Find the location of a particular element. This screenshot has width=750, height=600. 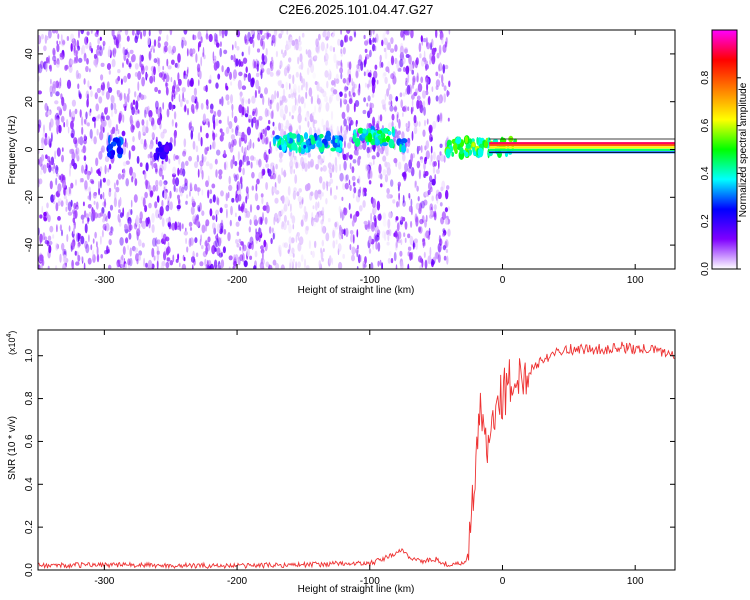

spectrogram-x-label: Height of straight line (km) is located at coordinates (356, 290).